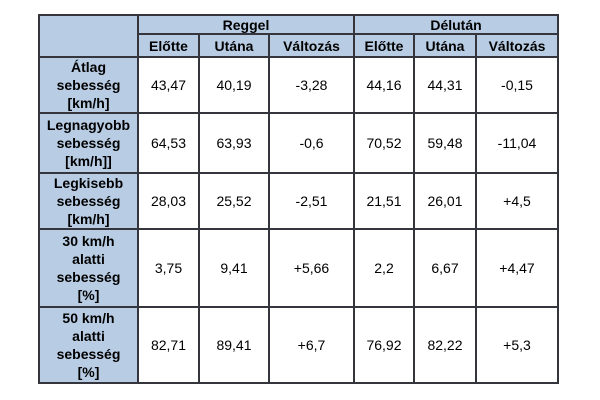 Image resolution: width=600 pixels, height=400 pixels. I want to click on row-label: 30 km/h alatti sebesség [%], so click(88, 268).